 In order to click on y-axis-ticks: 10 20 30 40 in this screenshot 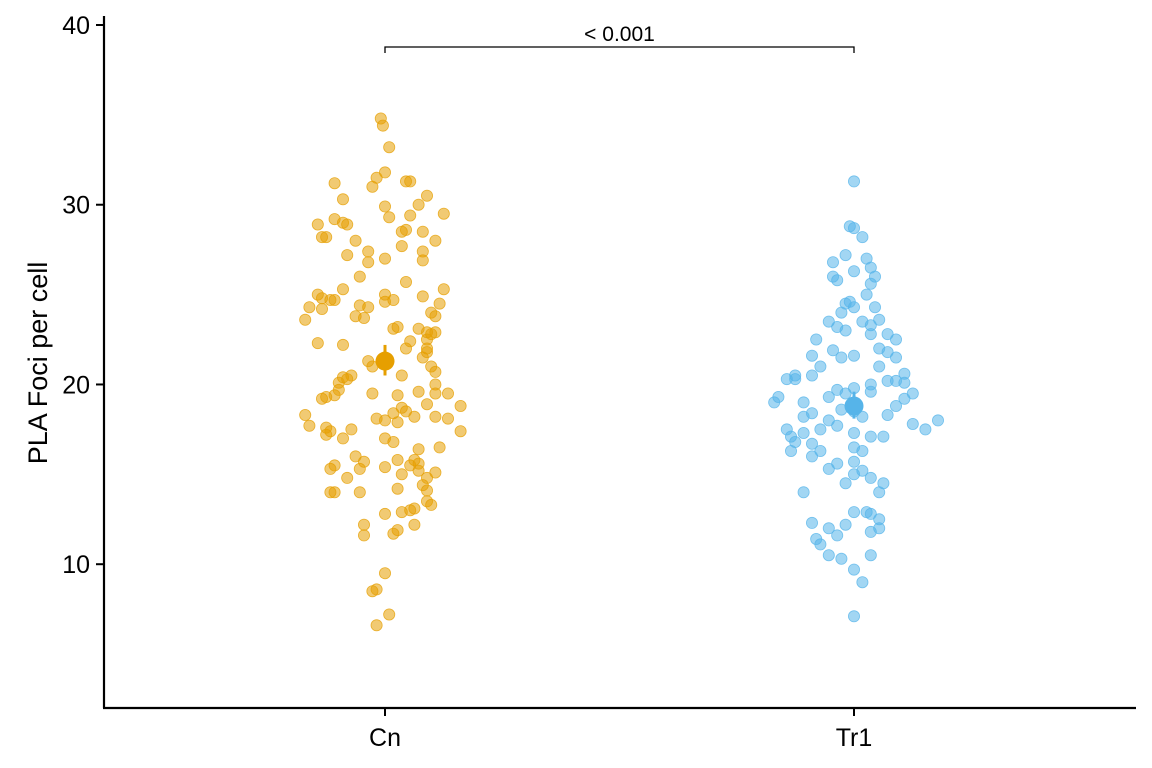, I will do `click(83, 295)`.